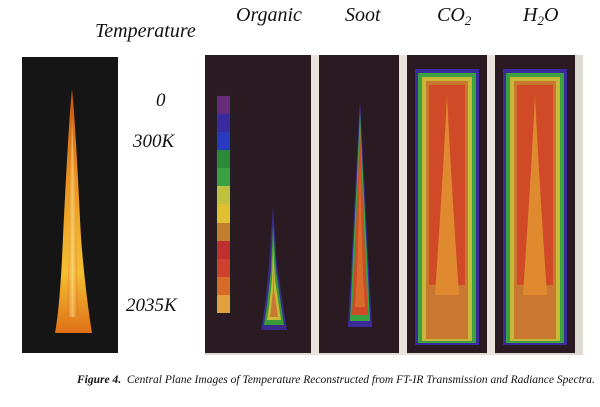 The width and height of the screenshot is (600, 407). I want to click on panel-h2o, so click(535, 204).